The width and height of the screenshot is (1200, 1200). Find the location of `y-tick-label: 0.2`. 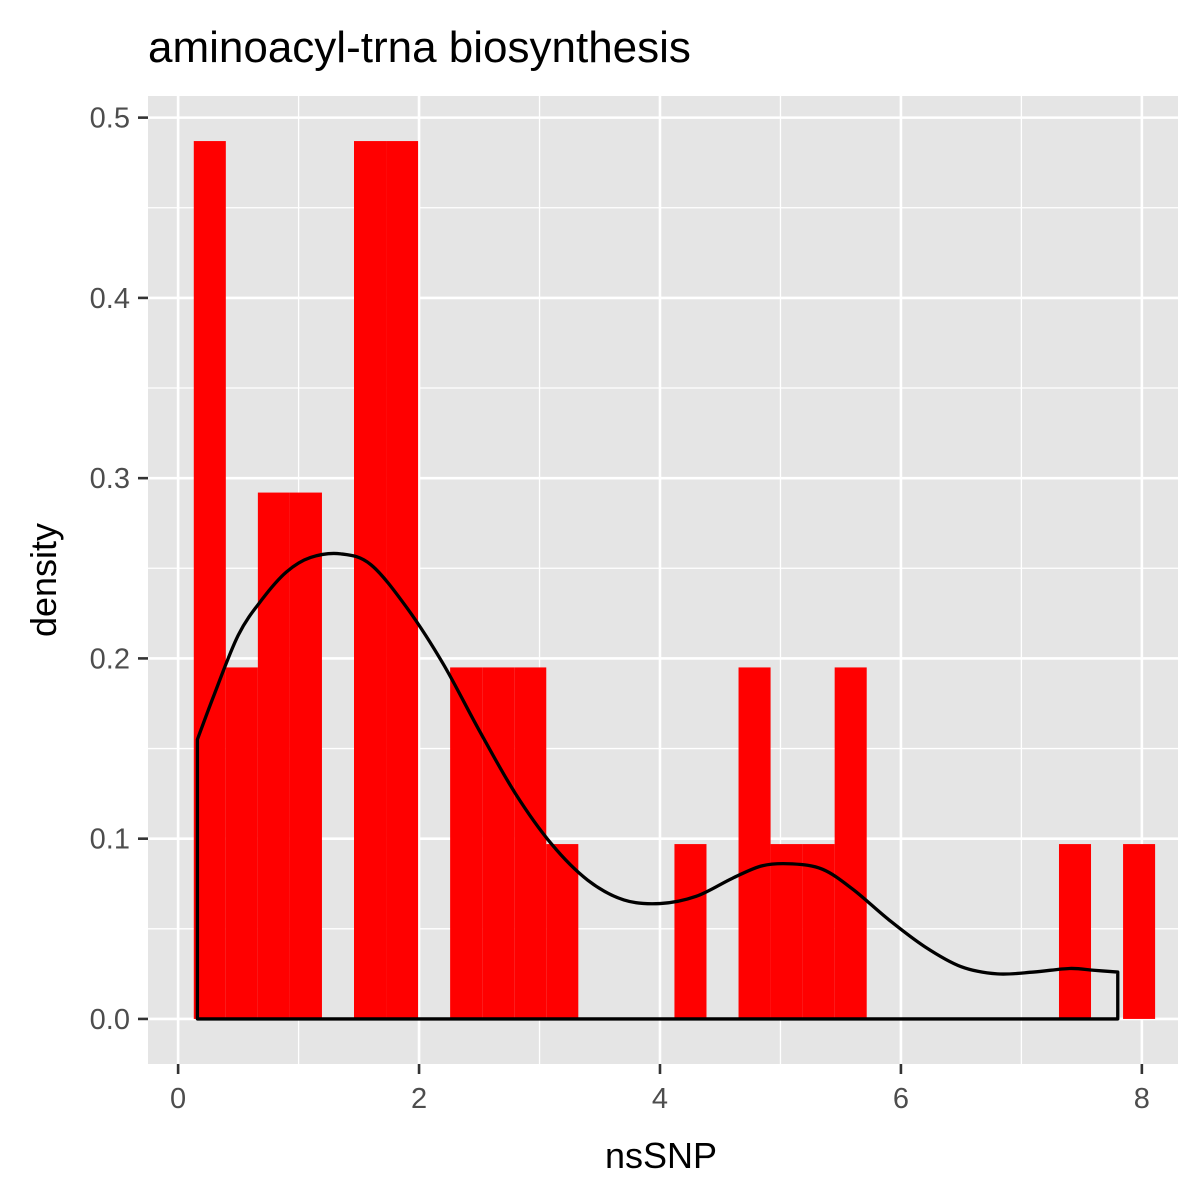

y-tick-label: 0.2 is located at coordinates (110, 659).